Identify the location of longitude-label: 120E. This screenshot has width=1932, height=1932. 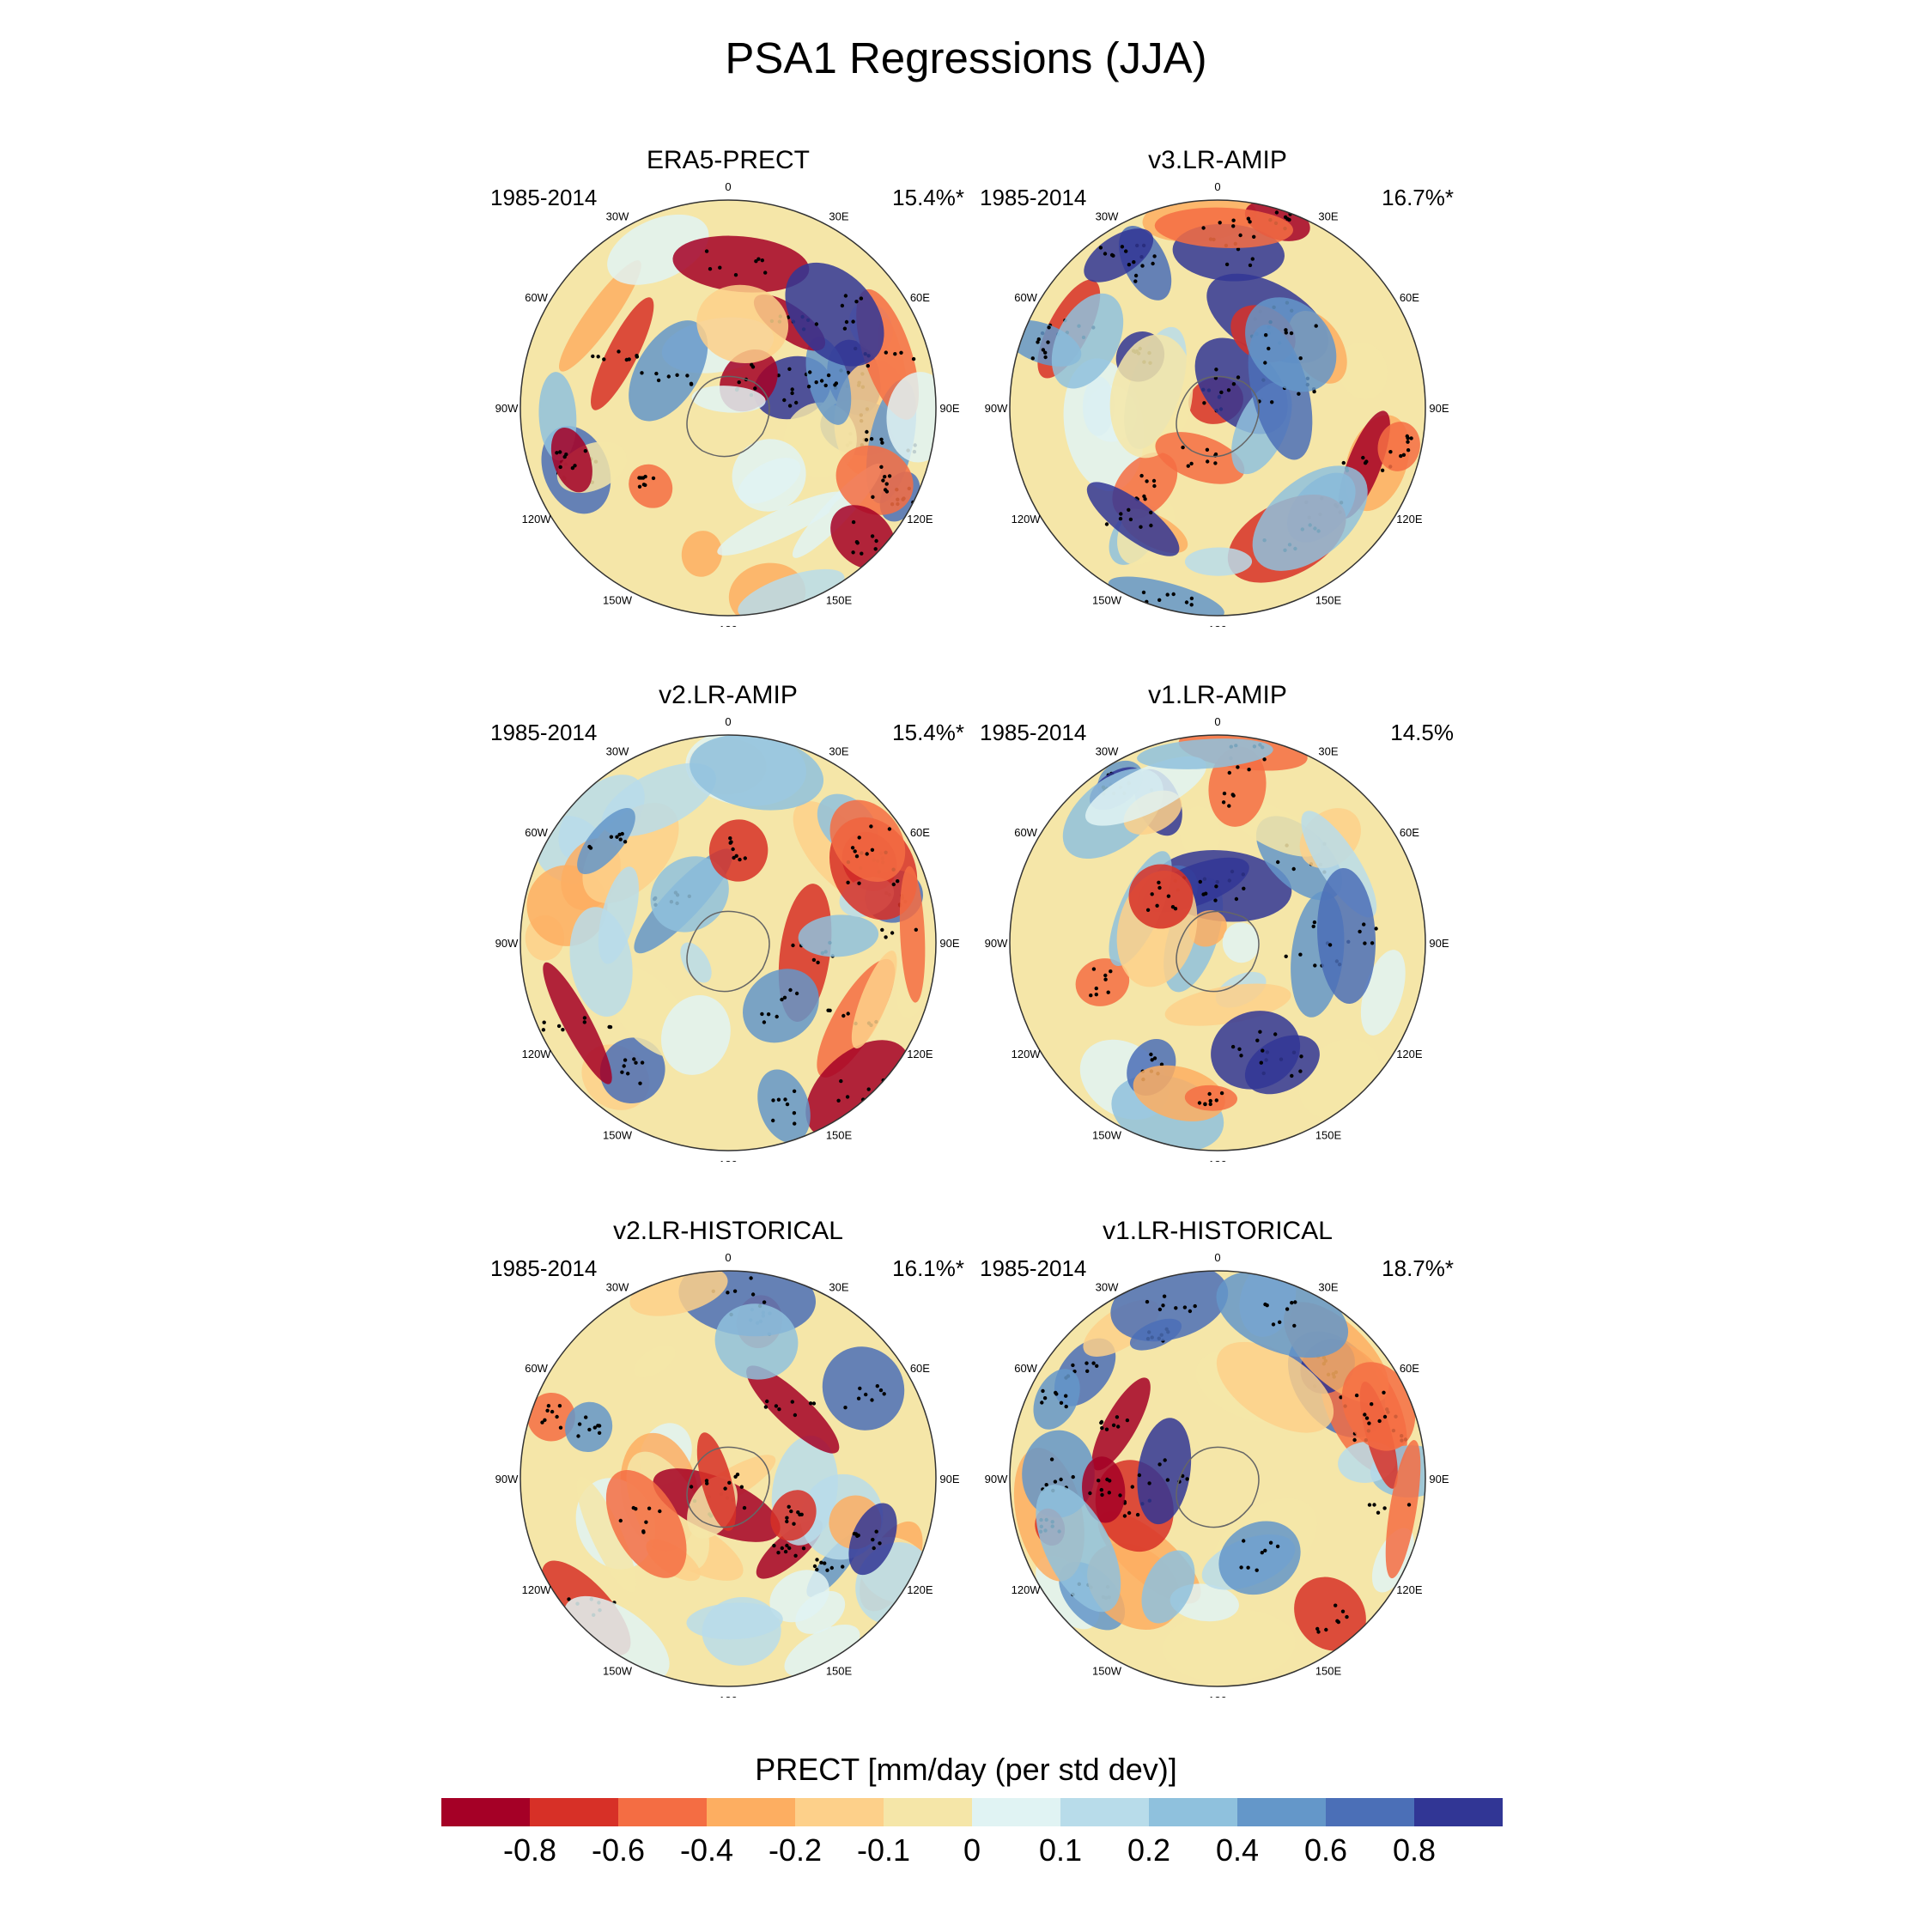
(920, 1590).